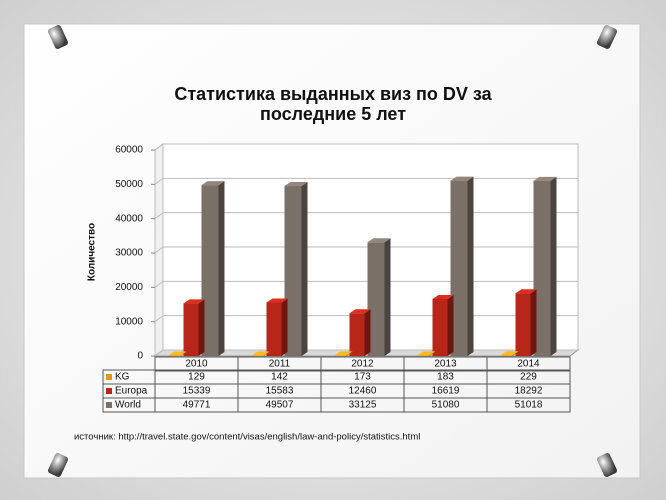  What do you see at coordinates (197, 405) in the screenshot?
I see `table-value: 49771` at bounding box center [197, 405].